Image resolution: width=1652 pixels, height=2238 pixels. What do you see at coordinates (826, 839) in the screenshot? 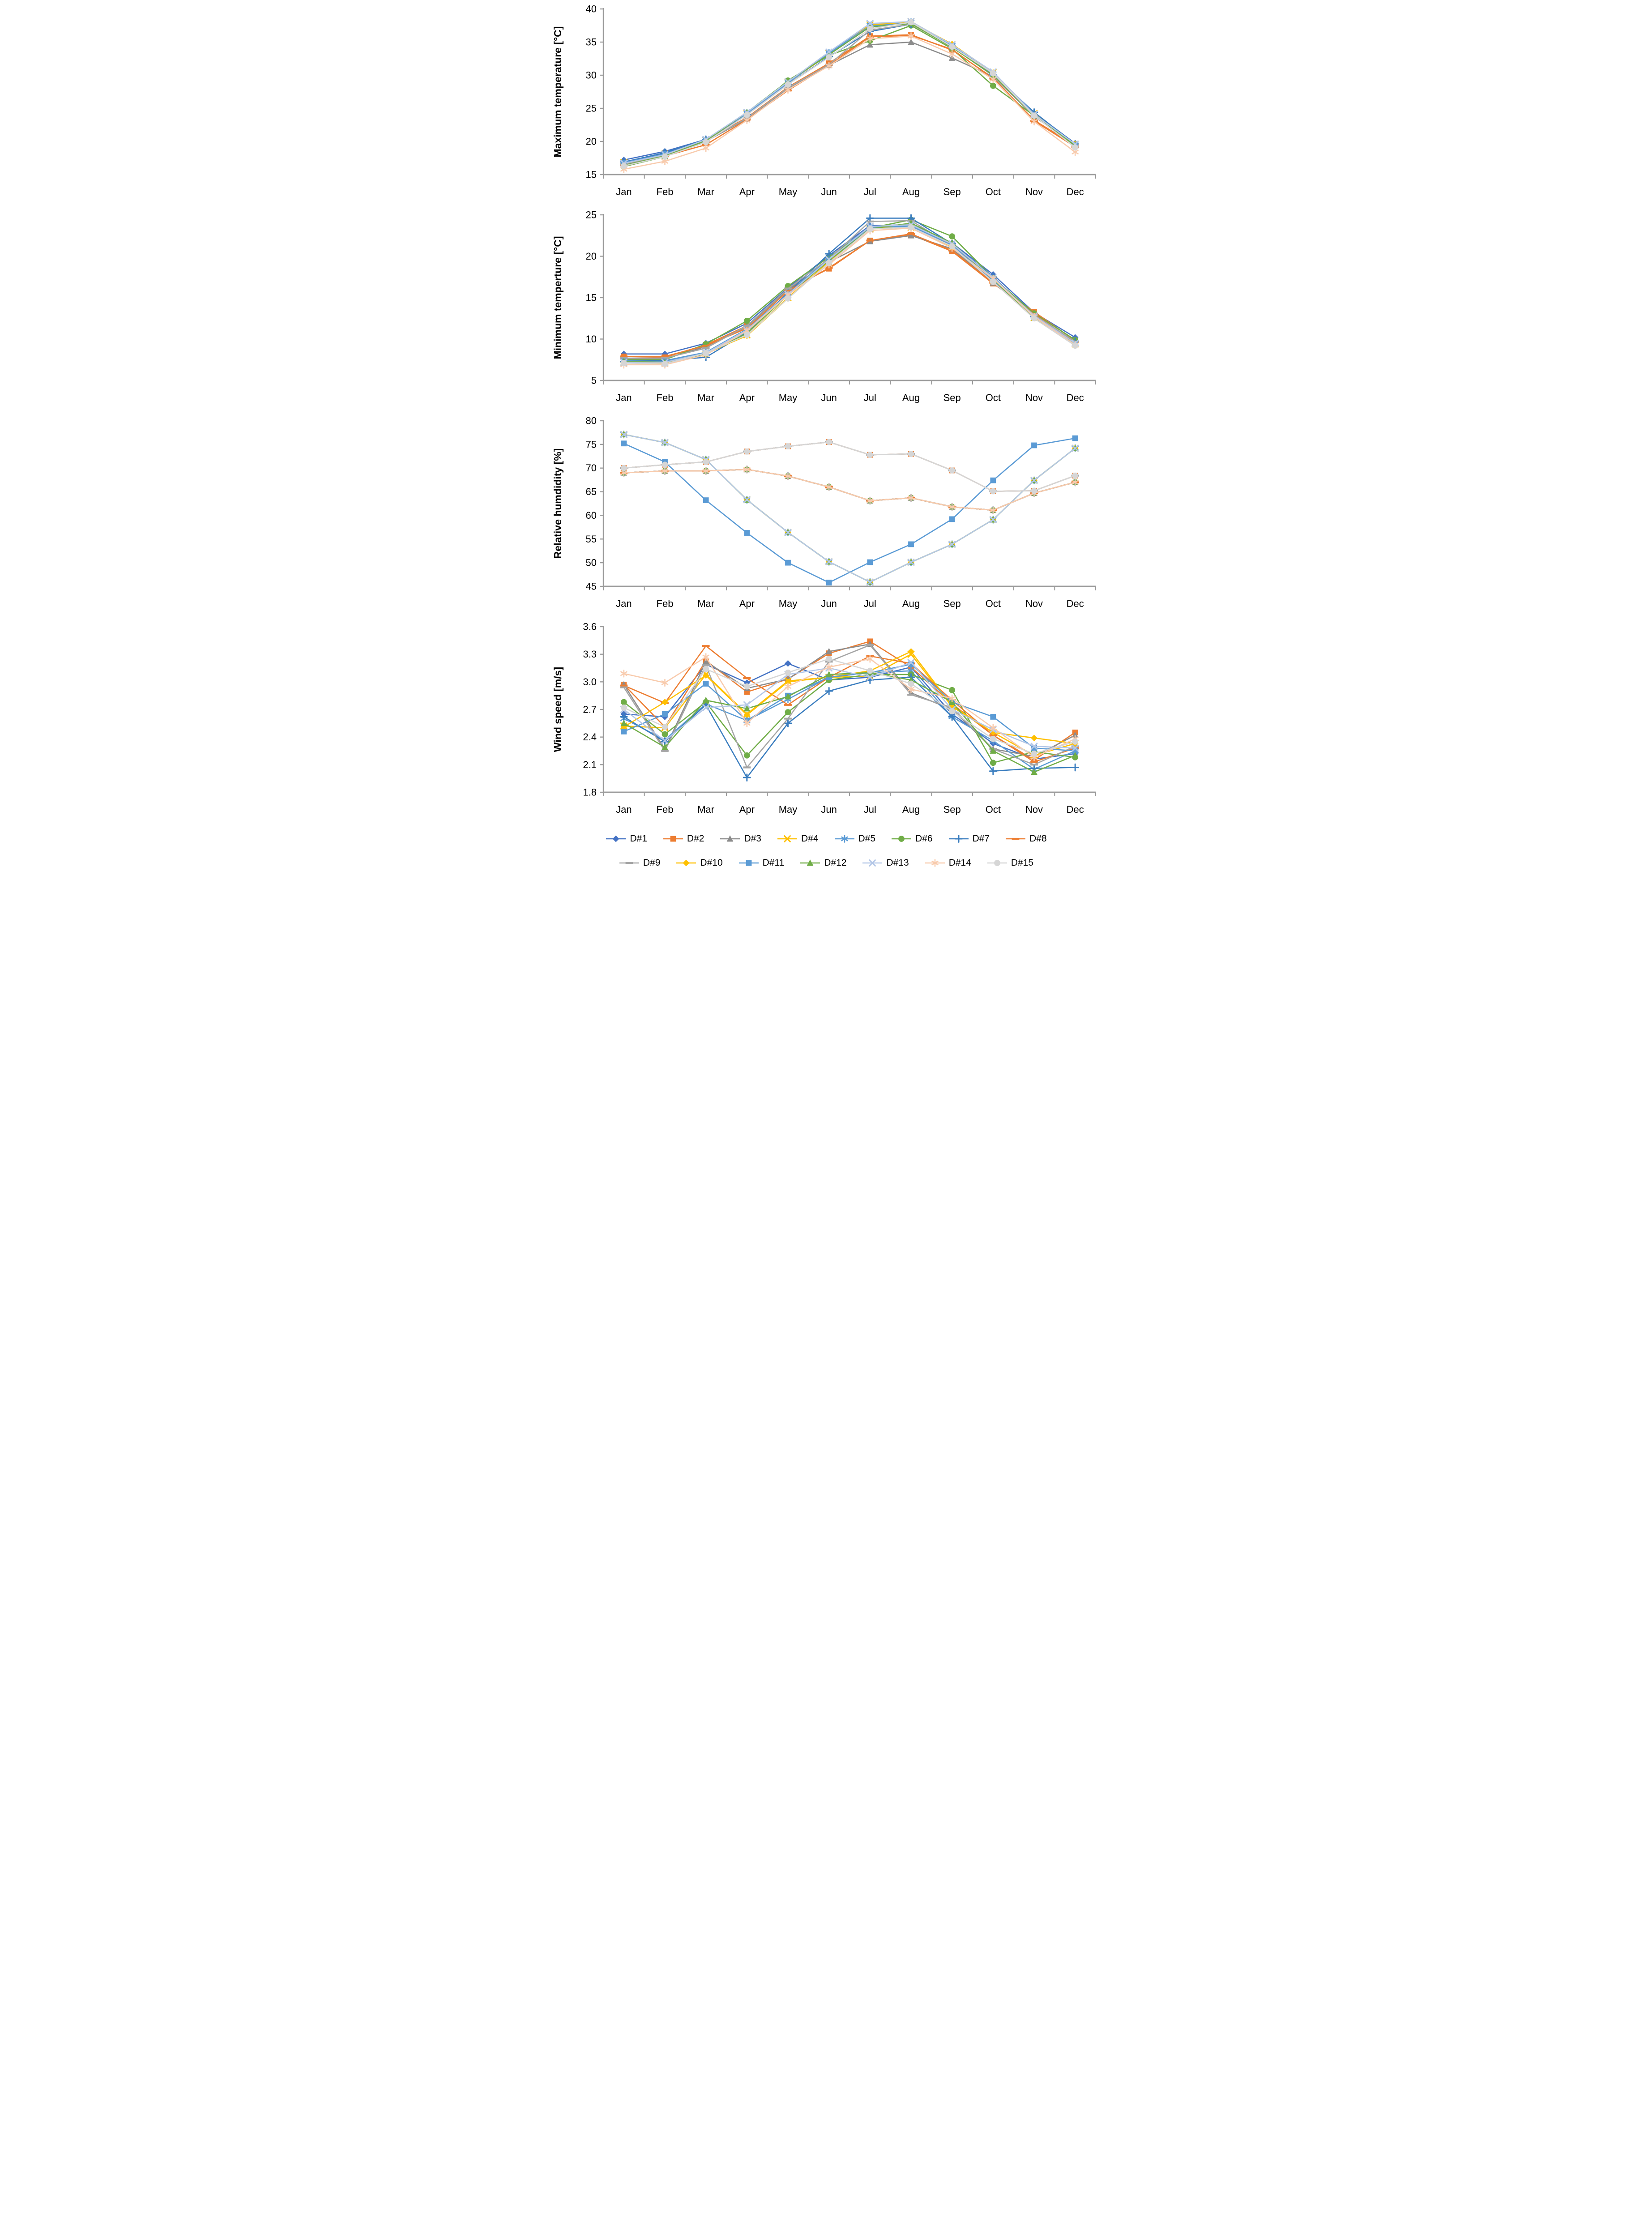
I see `legend-row-1: D#1 D#2 D#3 D#4 D#5 D#6 D#7 D#8` at bounding box center [826, 839].